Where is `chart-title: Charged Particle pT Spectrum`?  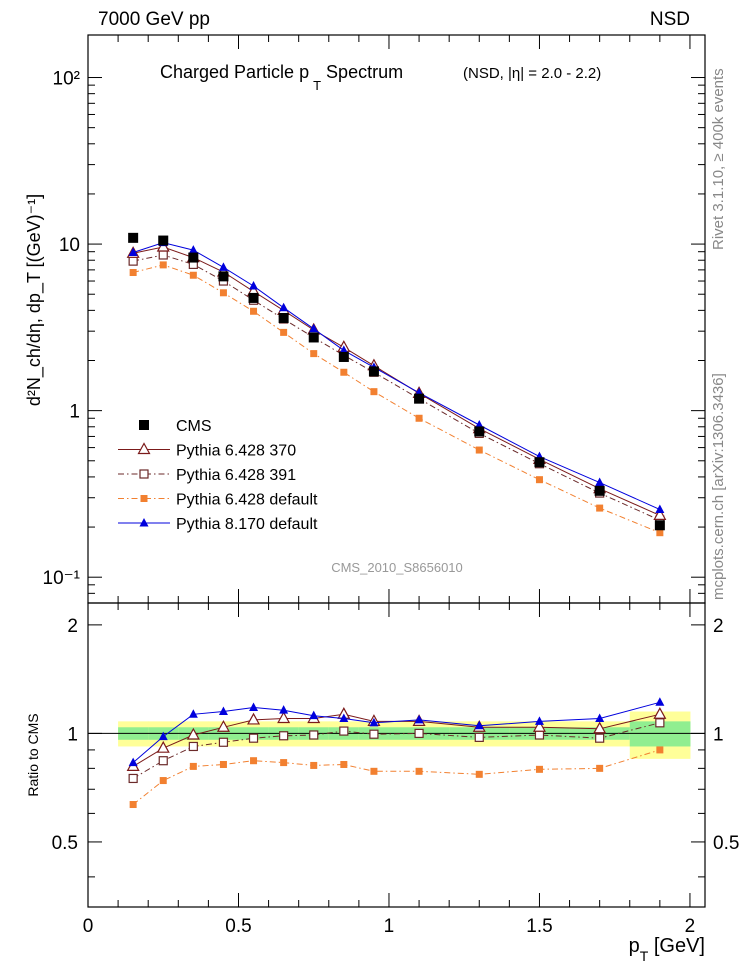
chart-title: Charged Particle pT Spectrum is located at coordinates (281, 77).